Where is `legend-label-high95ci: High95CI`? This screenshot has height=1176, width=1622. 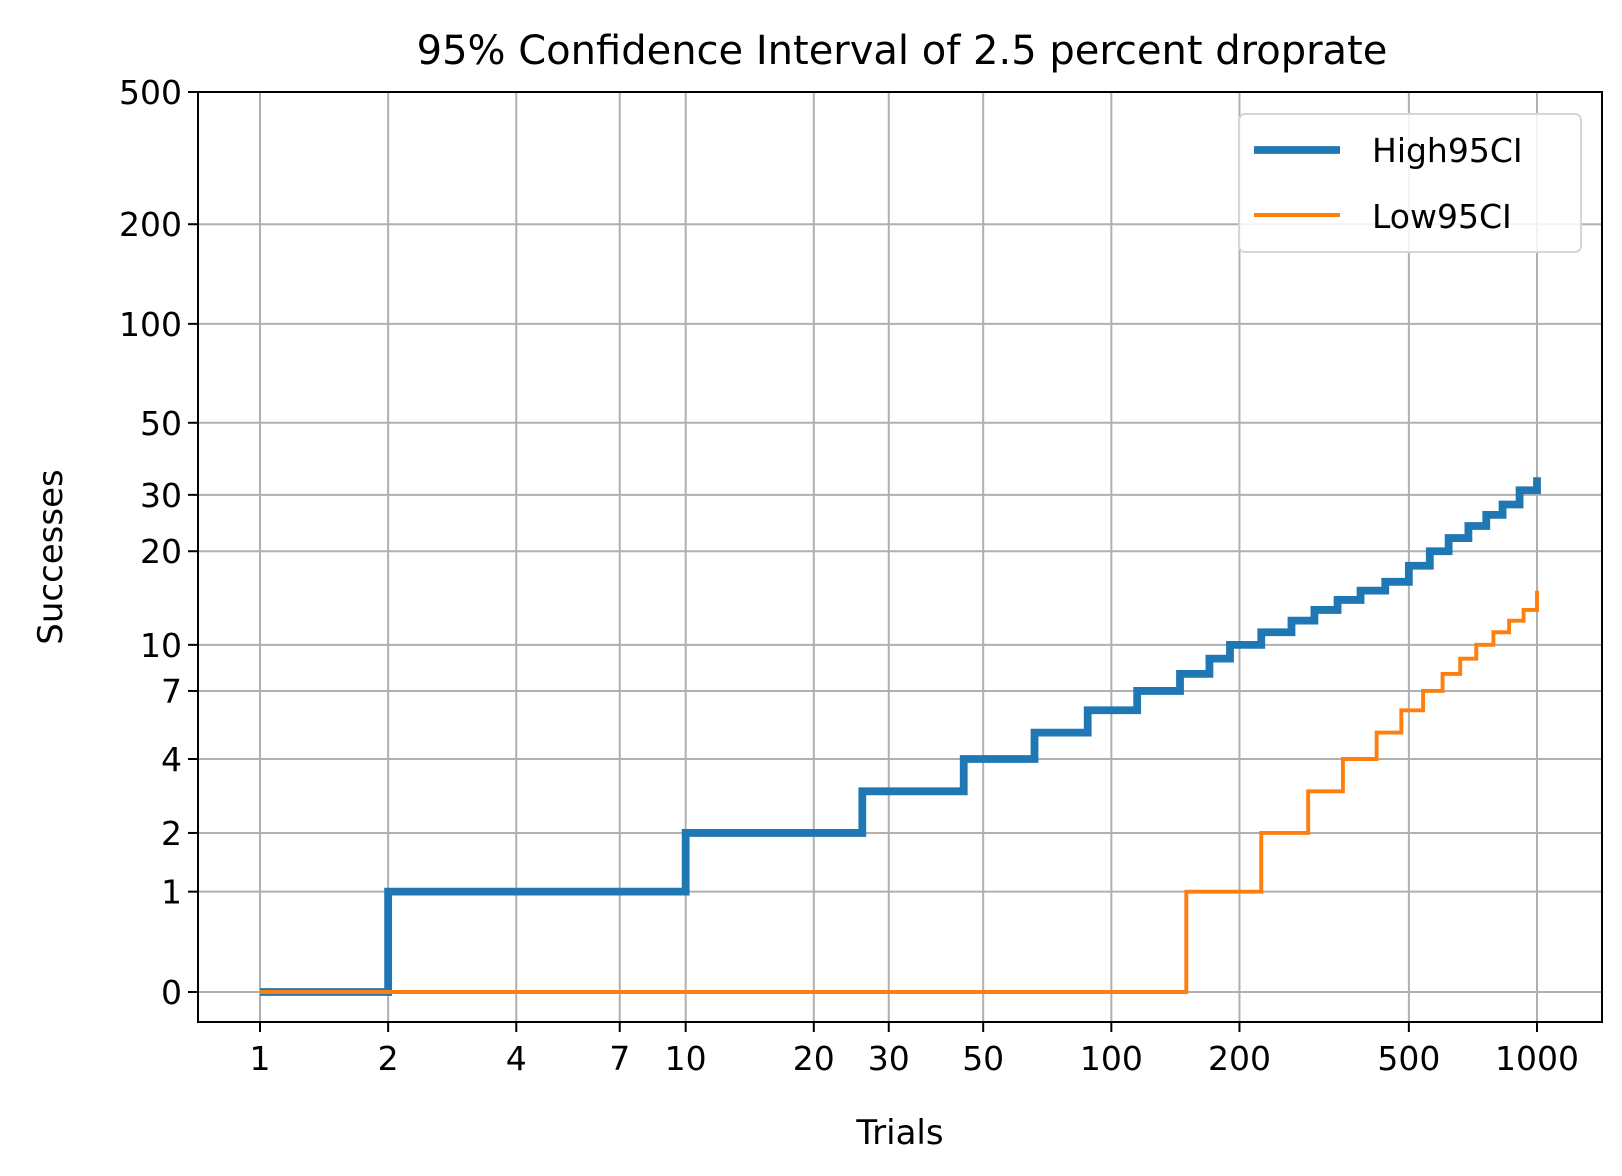
legend-label-high95ci: High95CI is located at coordinates (1447, 150).